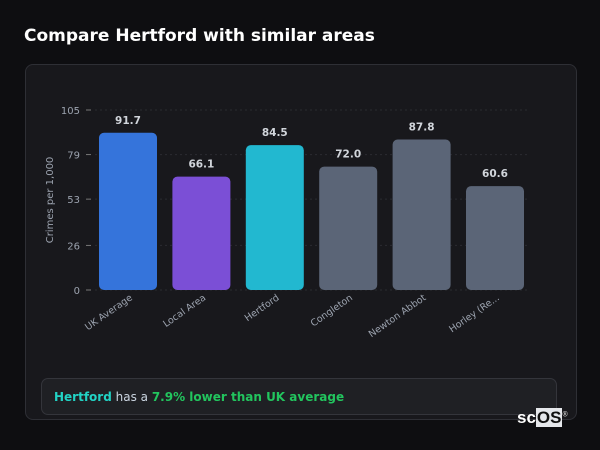 The image size is (600, 450). I want to click on data-label: 87.8, so click(422, 127).